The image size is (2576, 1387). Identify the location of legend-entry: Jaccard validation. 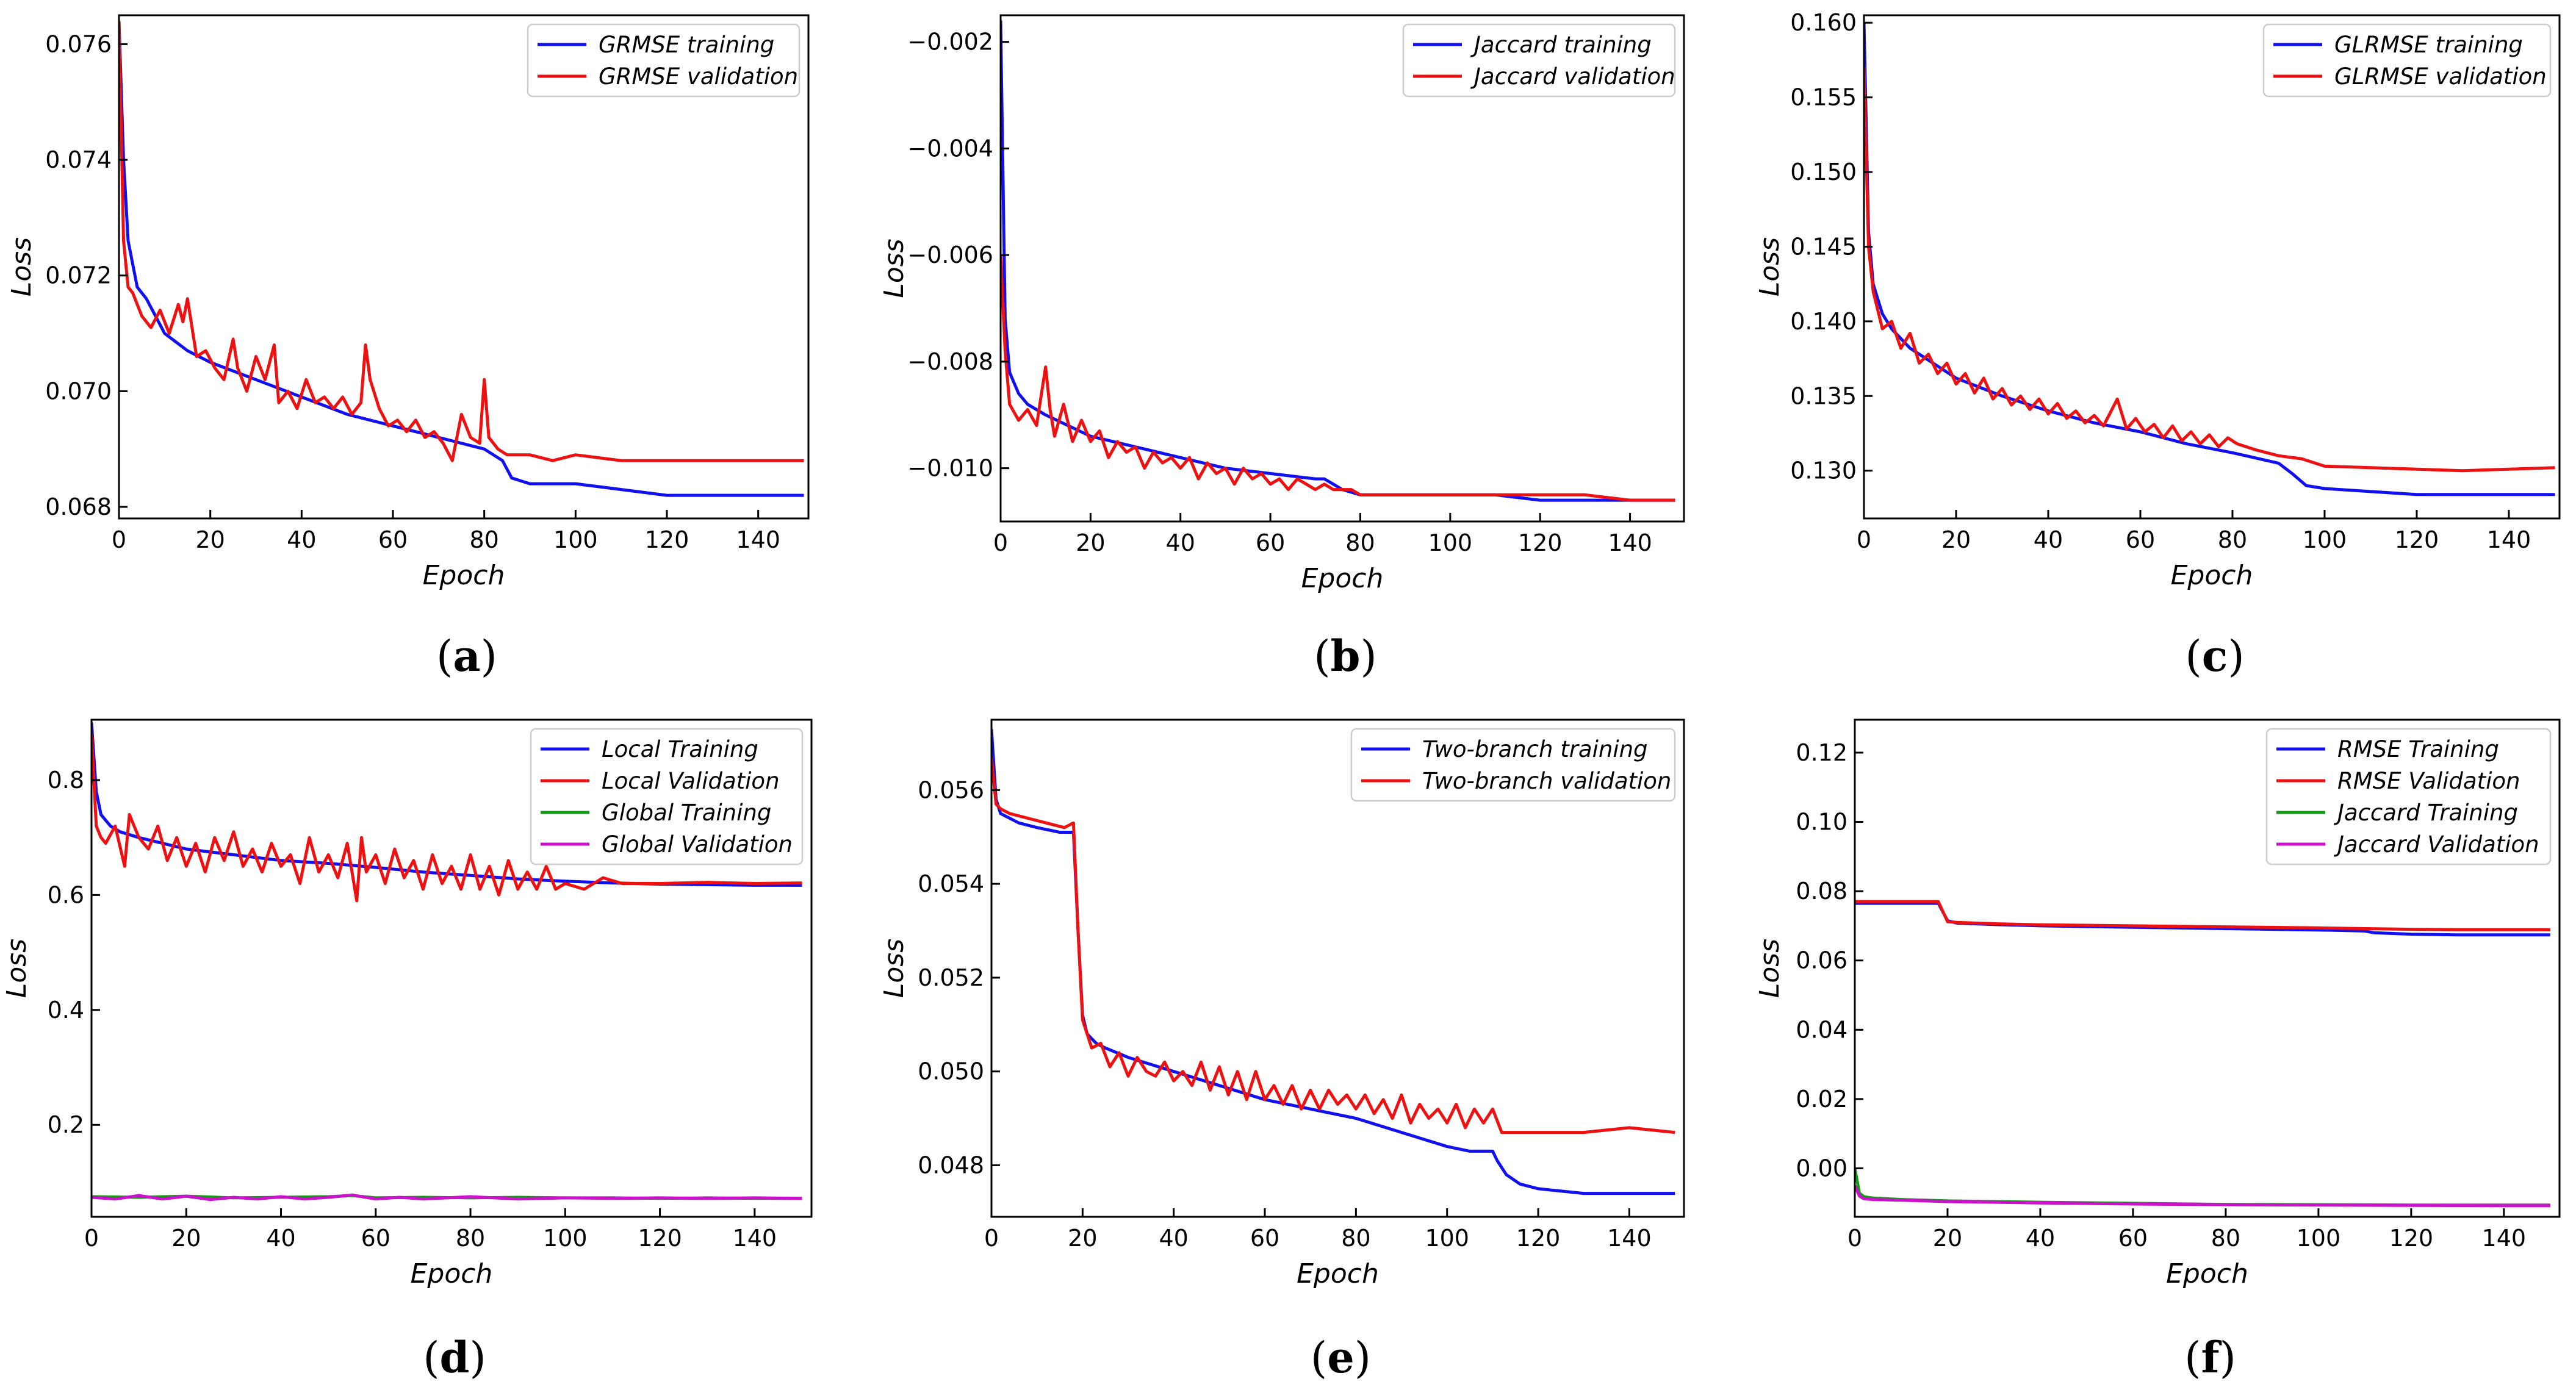
(1572, 76).